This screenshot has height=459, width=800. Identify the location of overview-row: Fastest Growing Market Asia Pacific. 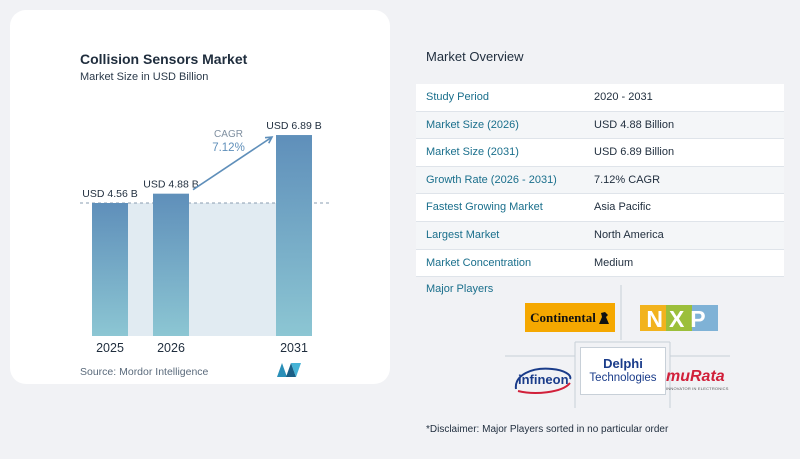
(600, 208).